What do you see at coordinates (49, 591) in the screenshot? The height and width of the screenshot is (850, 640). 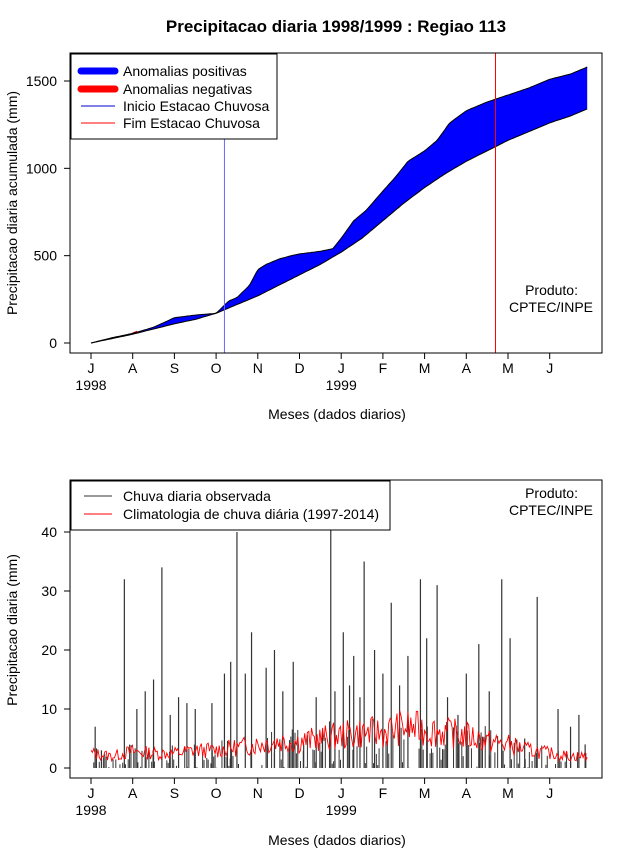 I see `y-tick-label-bottom: 30` at bounding box center [49, 591].